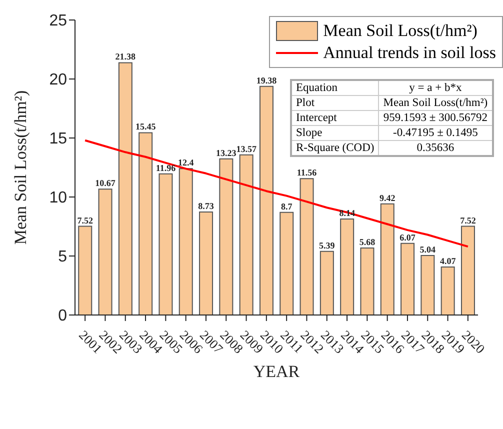 The height and width of the screenshot is (429, 503). What do you see at coordinates (58, 198) in the screenshot?
I see `y-tick-label: 10` at bounding box center [58, 198].